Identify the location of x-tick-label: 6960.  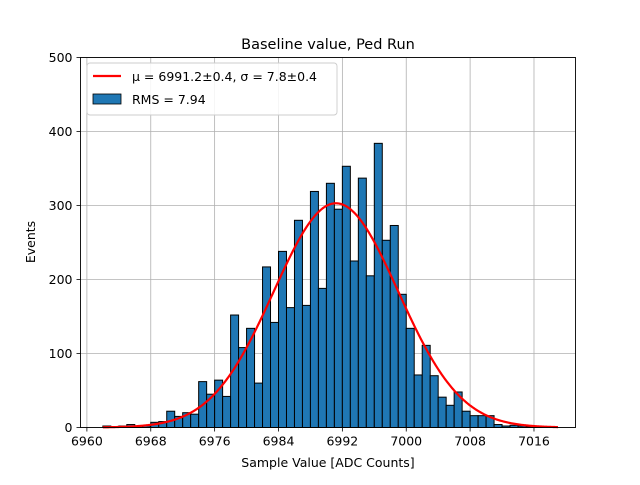
(87, 441).